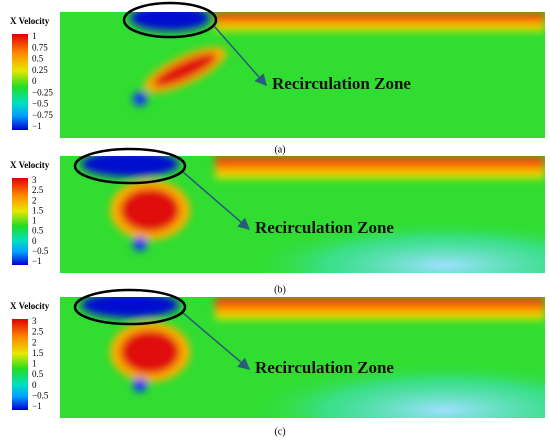 This screenshot has width=550, height=442. Describe the element at coordinates (279, 431) in the screenshot. I see `caption: (c)` at that location.